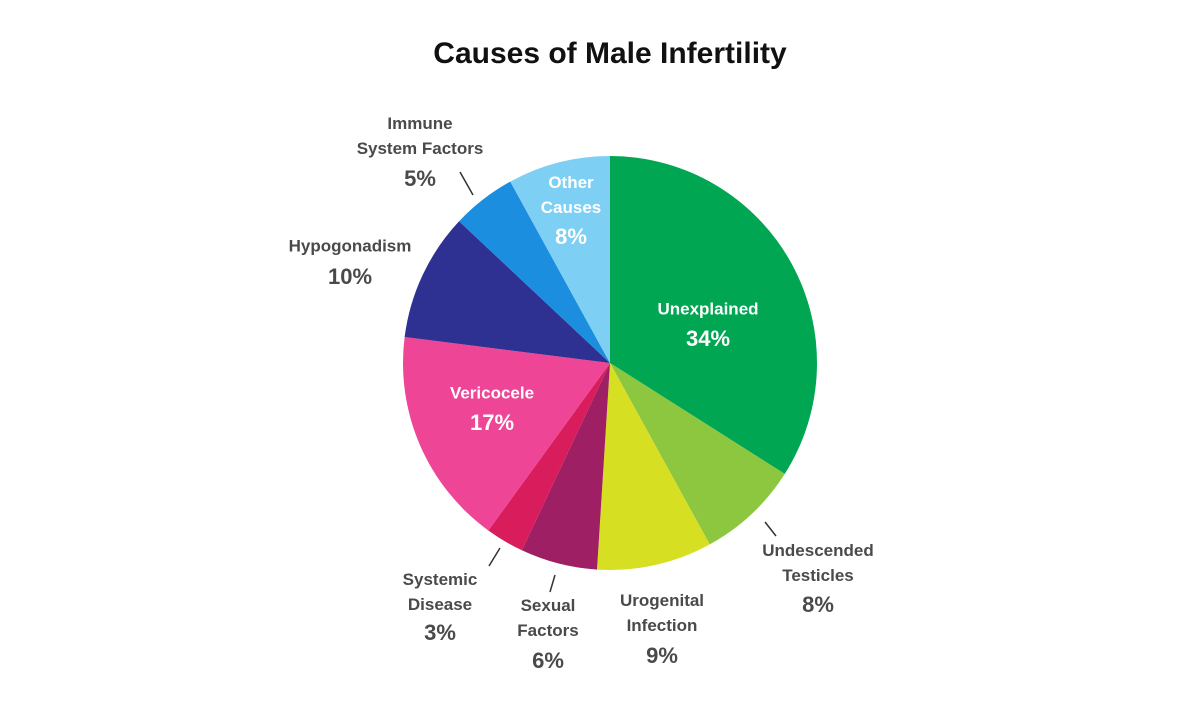  I want to click on slice-label: Hypogonadism, so click(350, 245).